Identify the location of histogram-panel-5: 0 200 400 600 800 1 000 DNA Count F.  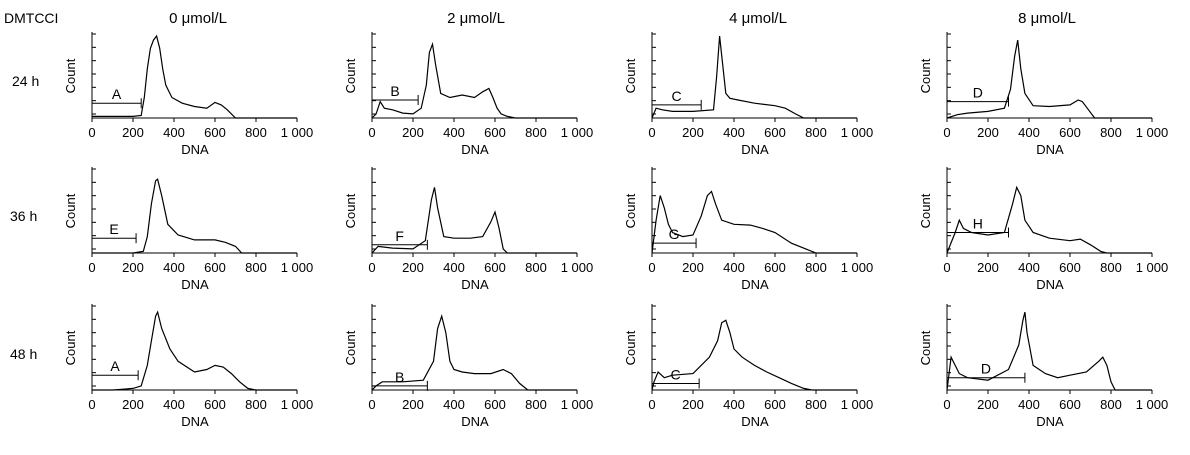
(468, 229).